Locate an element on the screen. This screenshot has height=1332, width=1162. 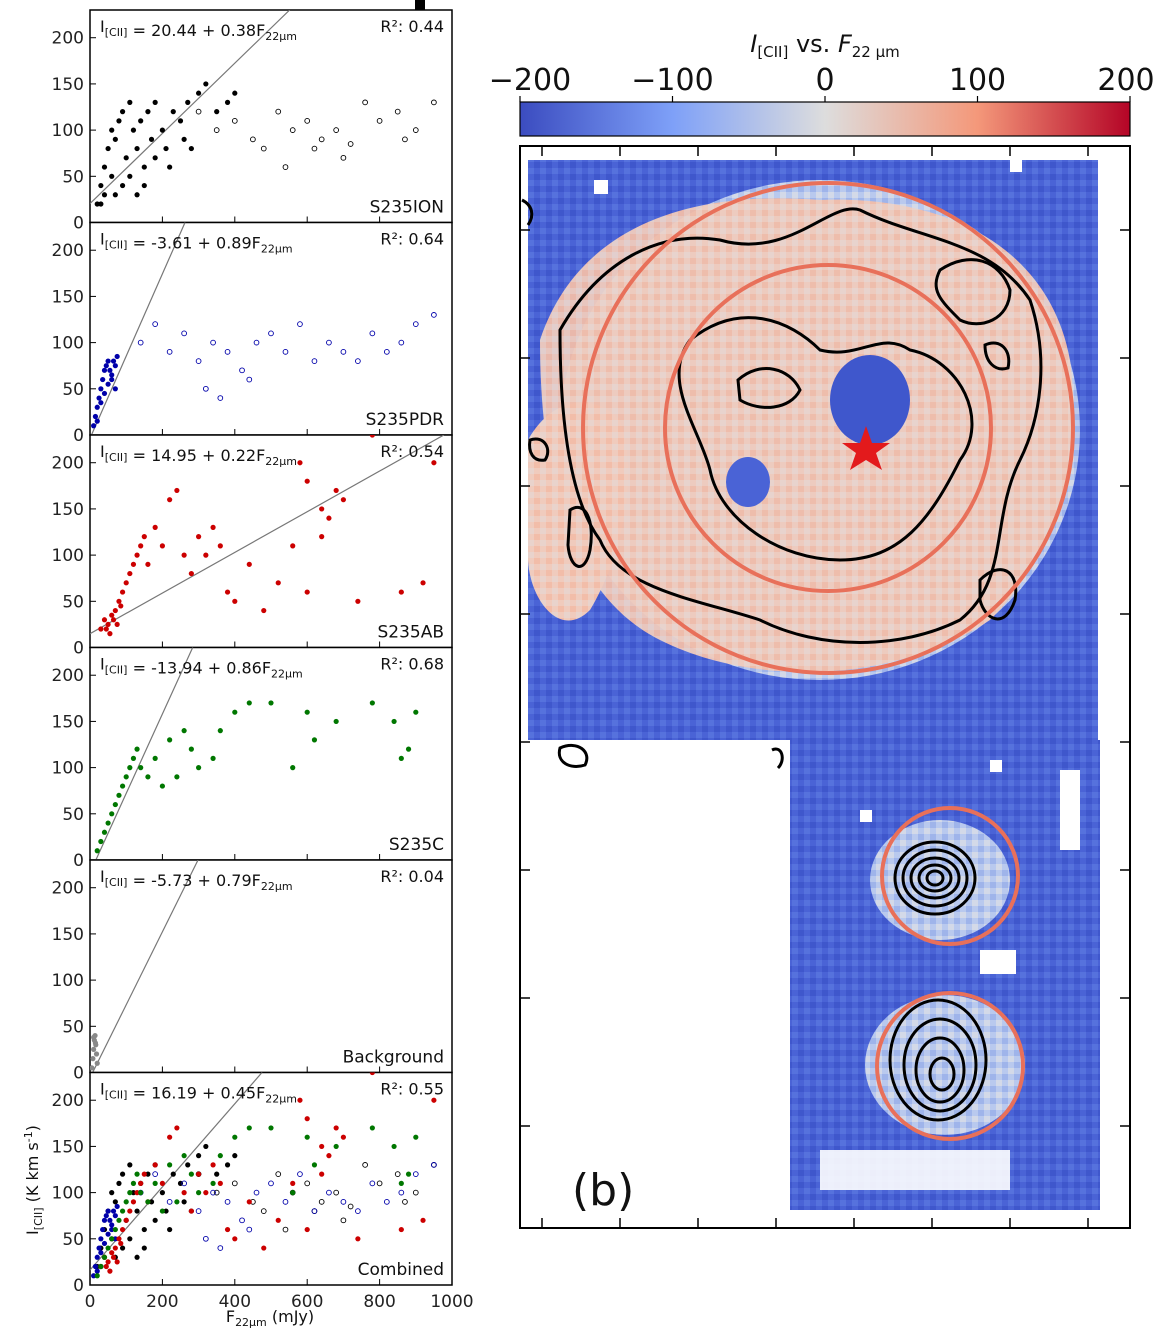
y-tick-label: 200 is located at coordinates (68, 676).